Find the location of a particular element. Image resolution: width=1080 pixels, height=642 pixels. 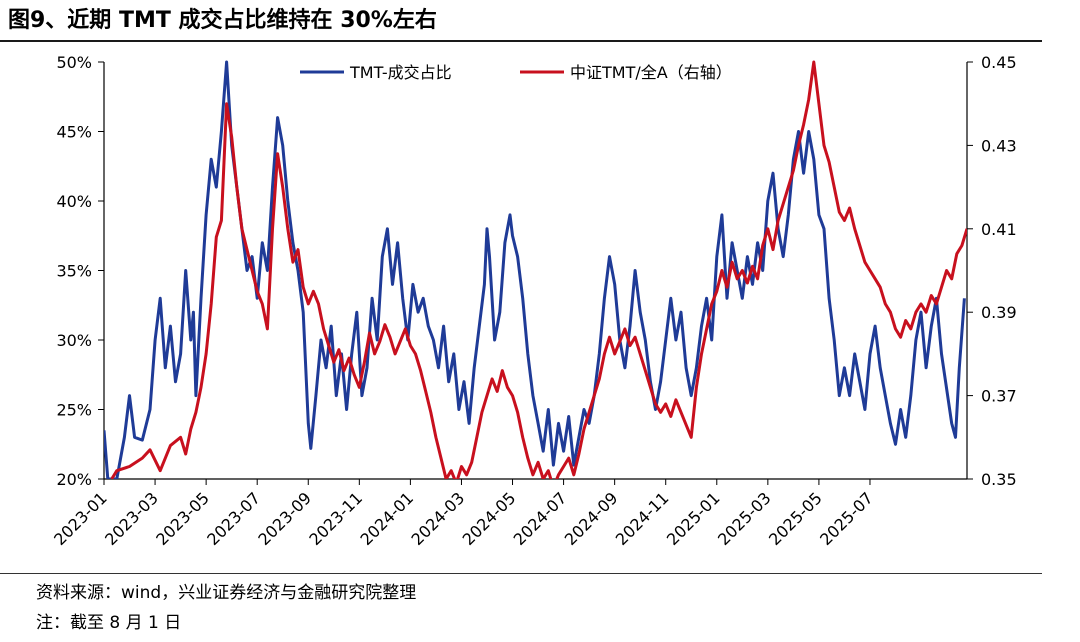

left-tick-label: 50% is located at coordinates (74, 62).